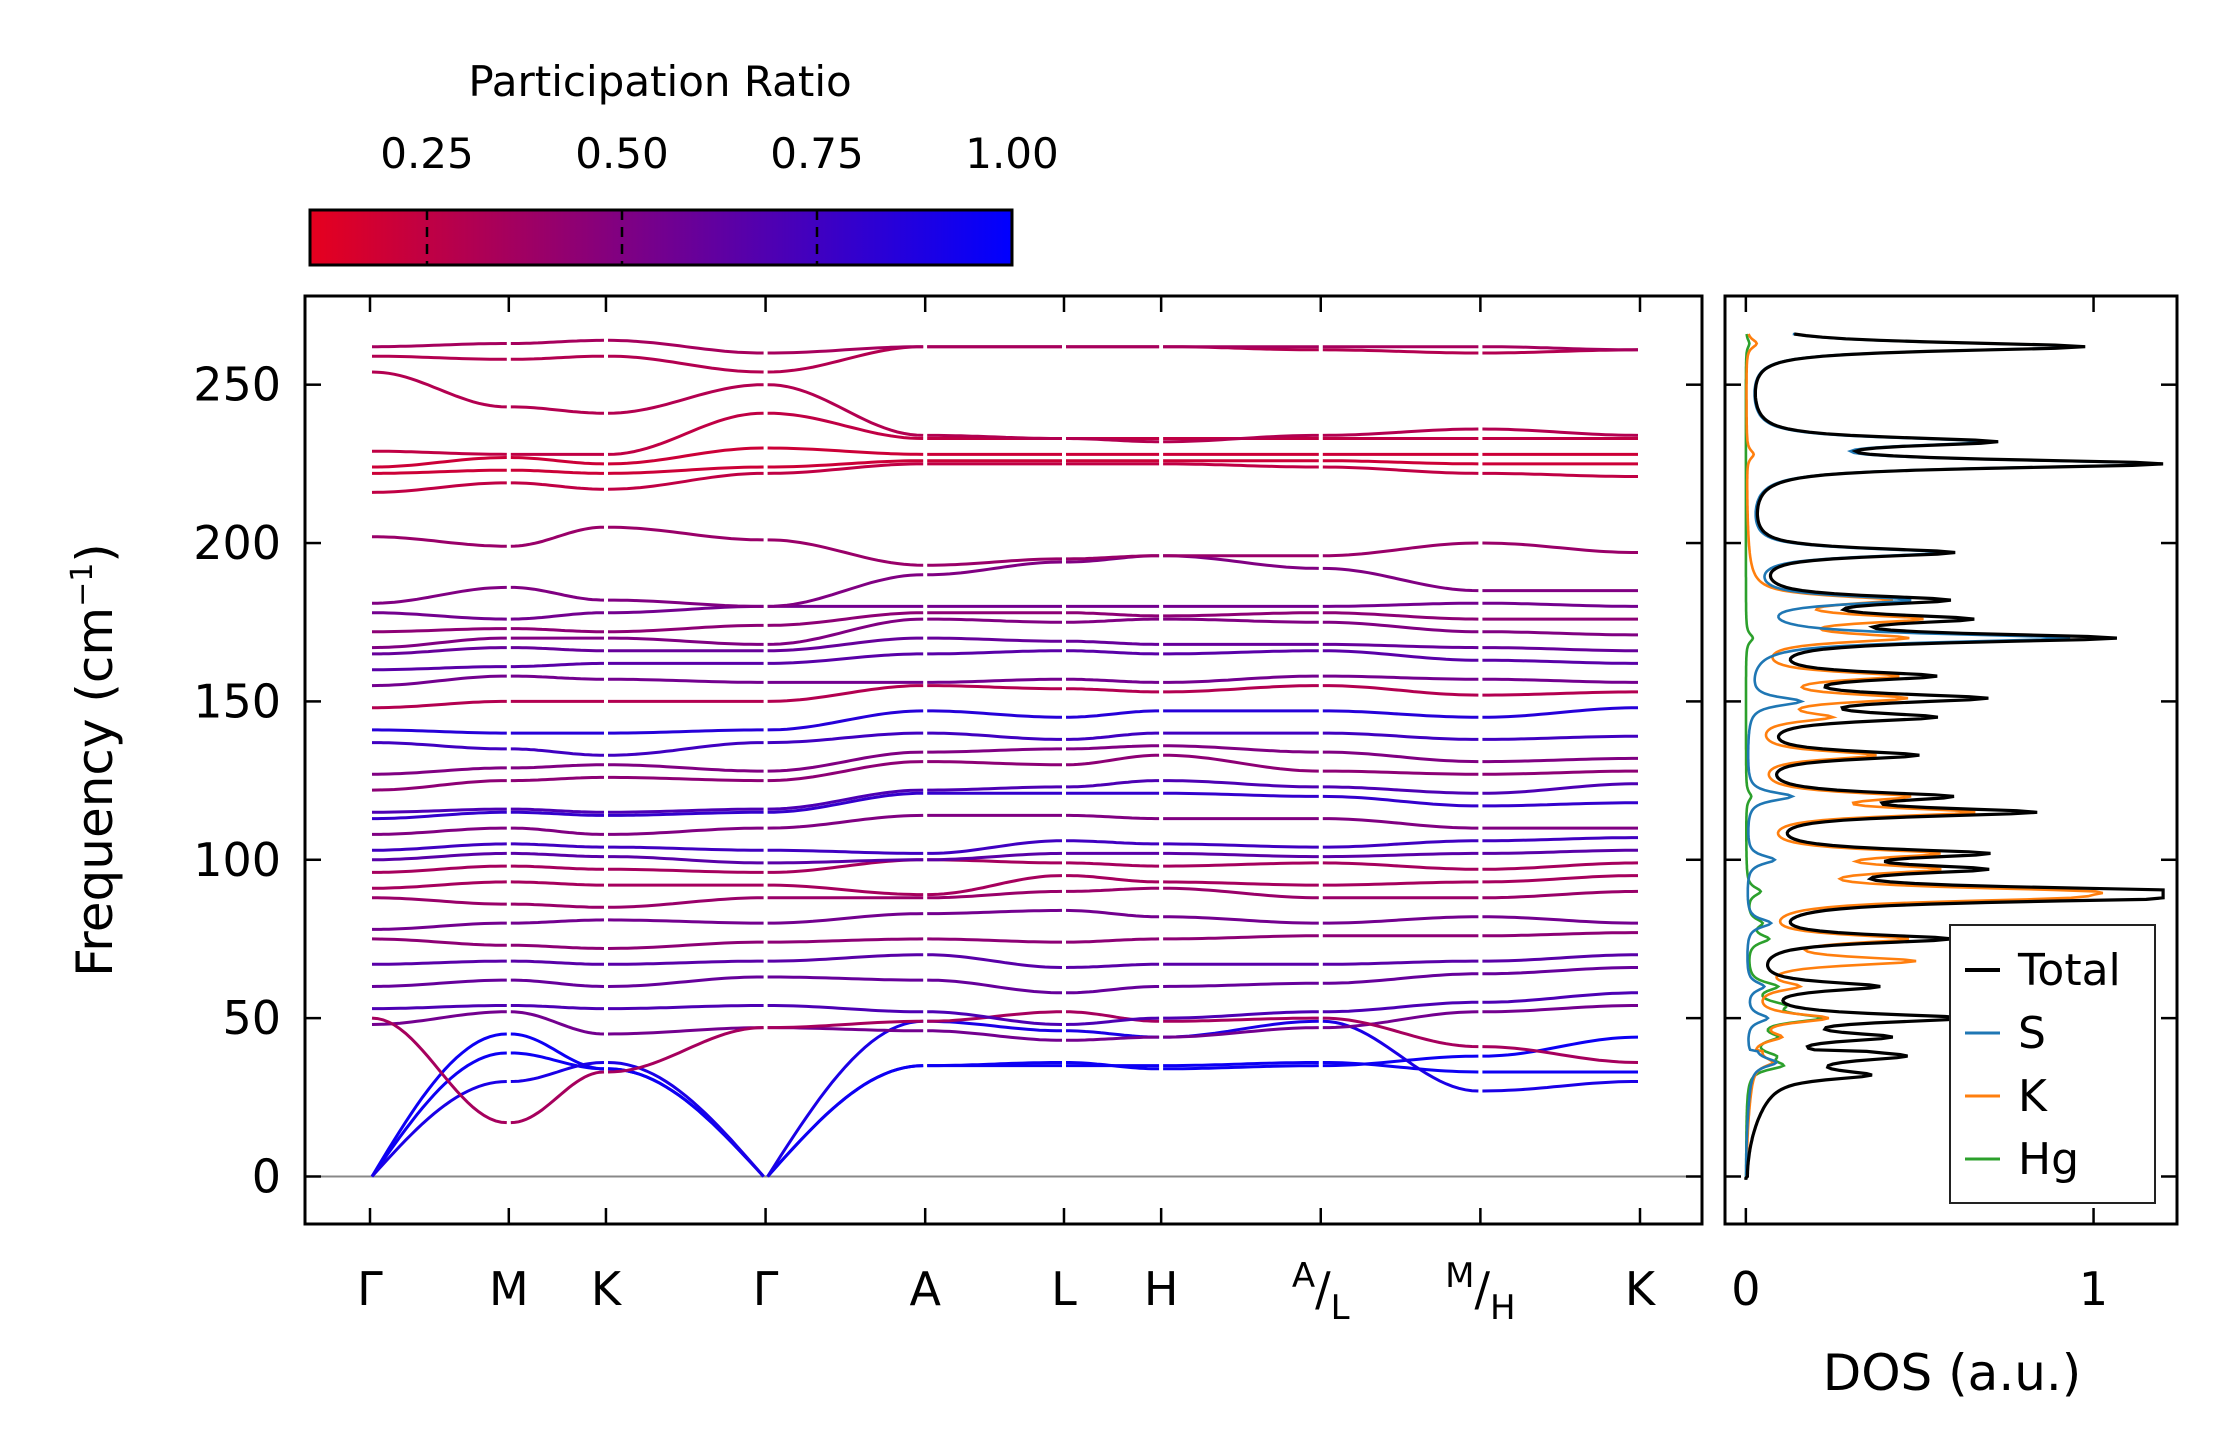  I want to click on dos-curves, so click(1954, 756).